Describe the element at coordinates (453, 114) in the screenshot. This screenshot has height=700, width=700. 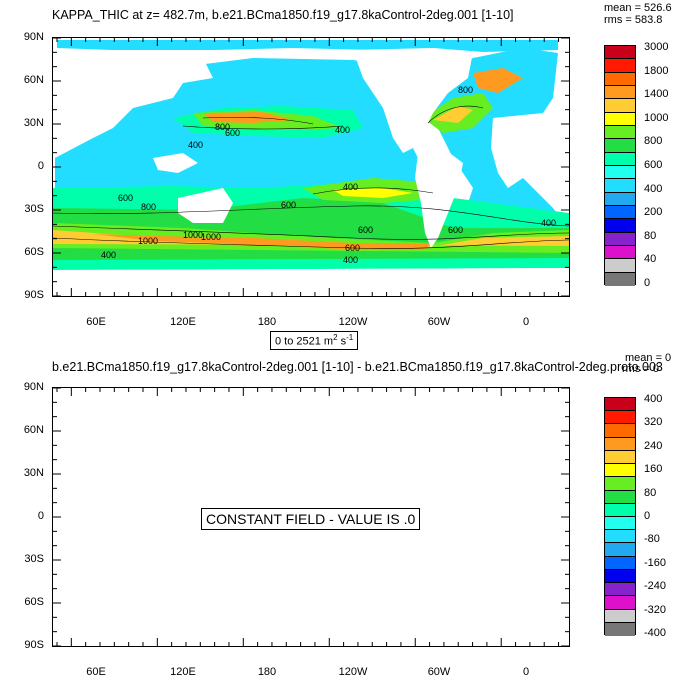
I see `north-atlantic-core` at that location.